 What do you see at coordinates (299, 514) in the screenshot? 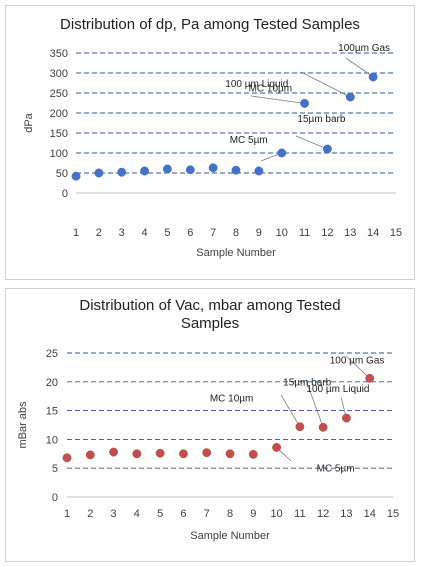
I see `x-tick-label-vac: 11` at bounding box center [299, 514].